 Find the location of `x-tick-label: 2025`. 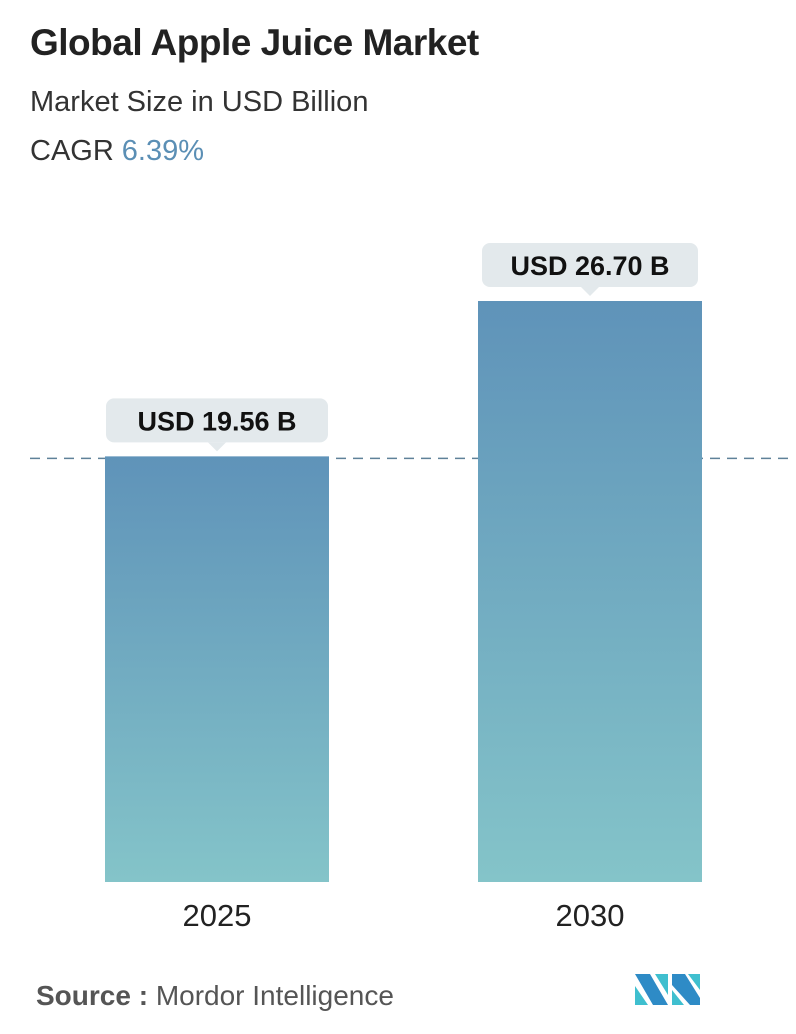

x-tick-label: 2025 is located at coordinates (217, 915).